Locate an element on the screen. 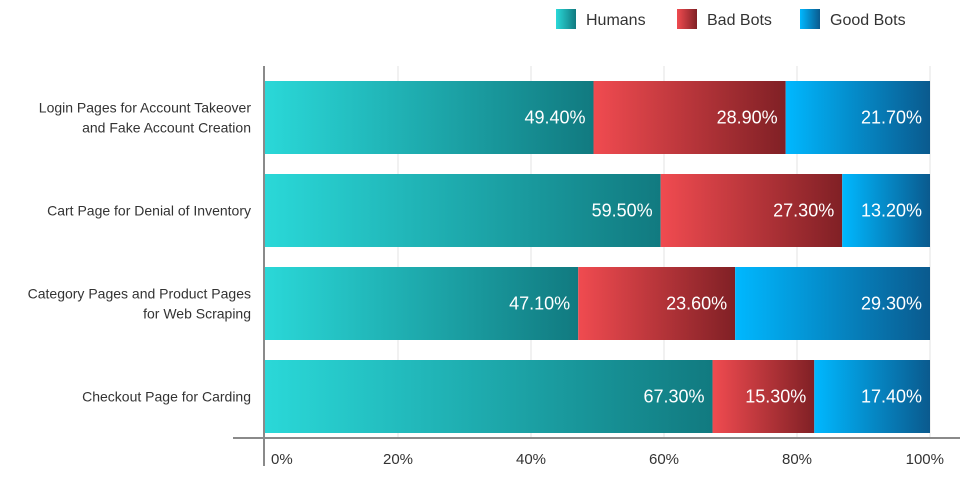 This screenshot has width=960, height=481. data-label: 15.30% is located at coordinates (775, 397).